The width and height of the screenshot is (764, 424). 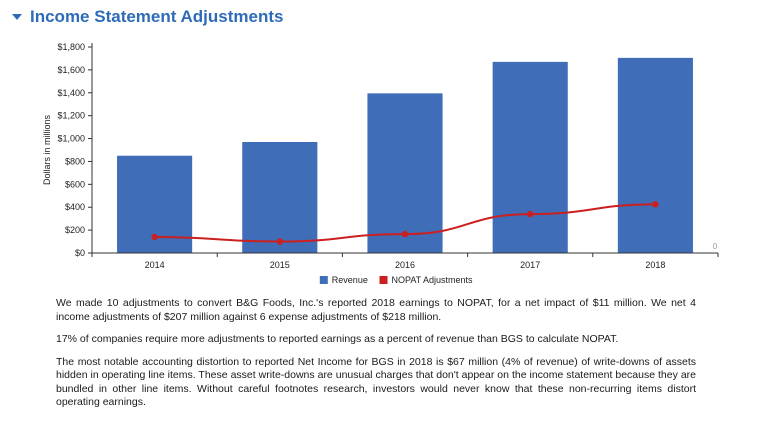 What do you see at coordinates (80, 253) in the screenshot?
I see `y-tick-label: $0` at bounding box center [80, 253].